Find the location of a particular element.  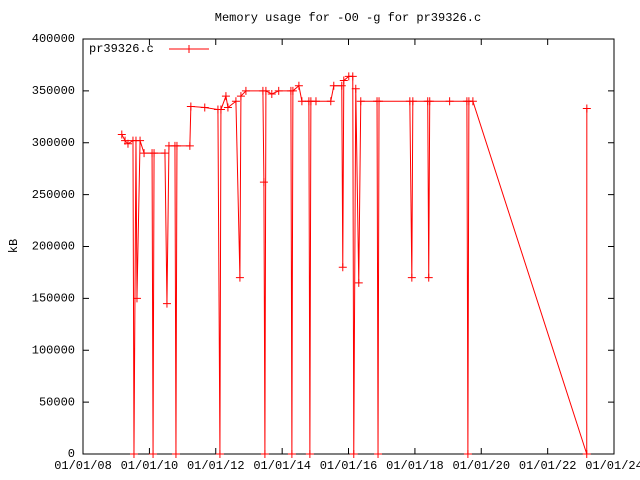

x-tick-label: 01/01/20 is located at coordinates (481, 466).